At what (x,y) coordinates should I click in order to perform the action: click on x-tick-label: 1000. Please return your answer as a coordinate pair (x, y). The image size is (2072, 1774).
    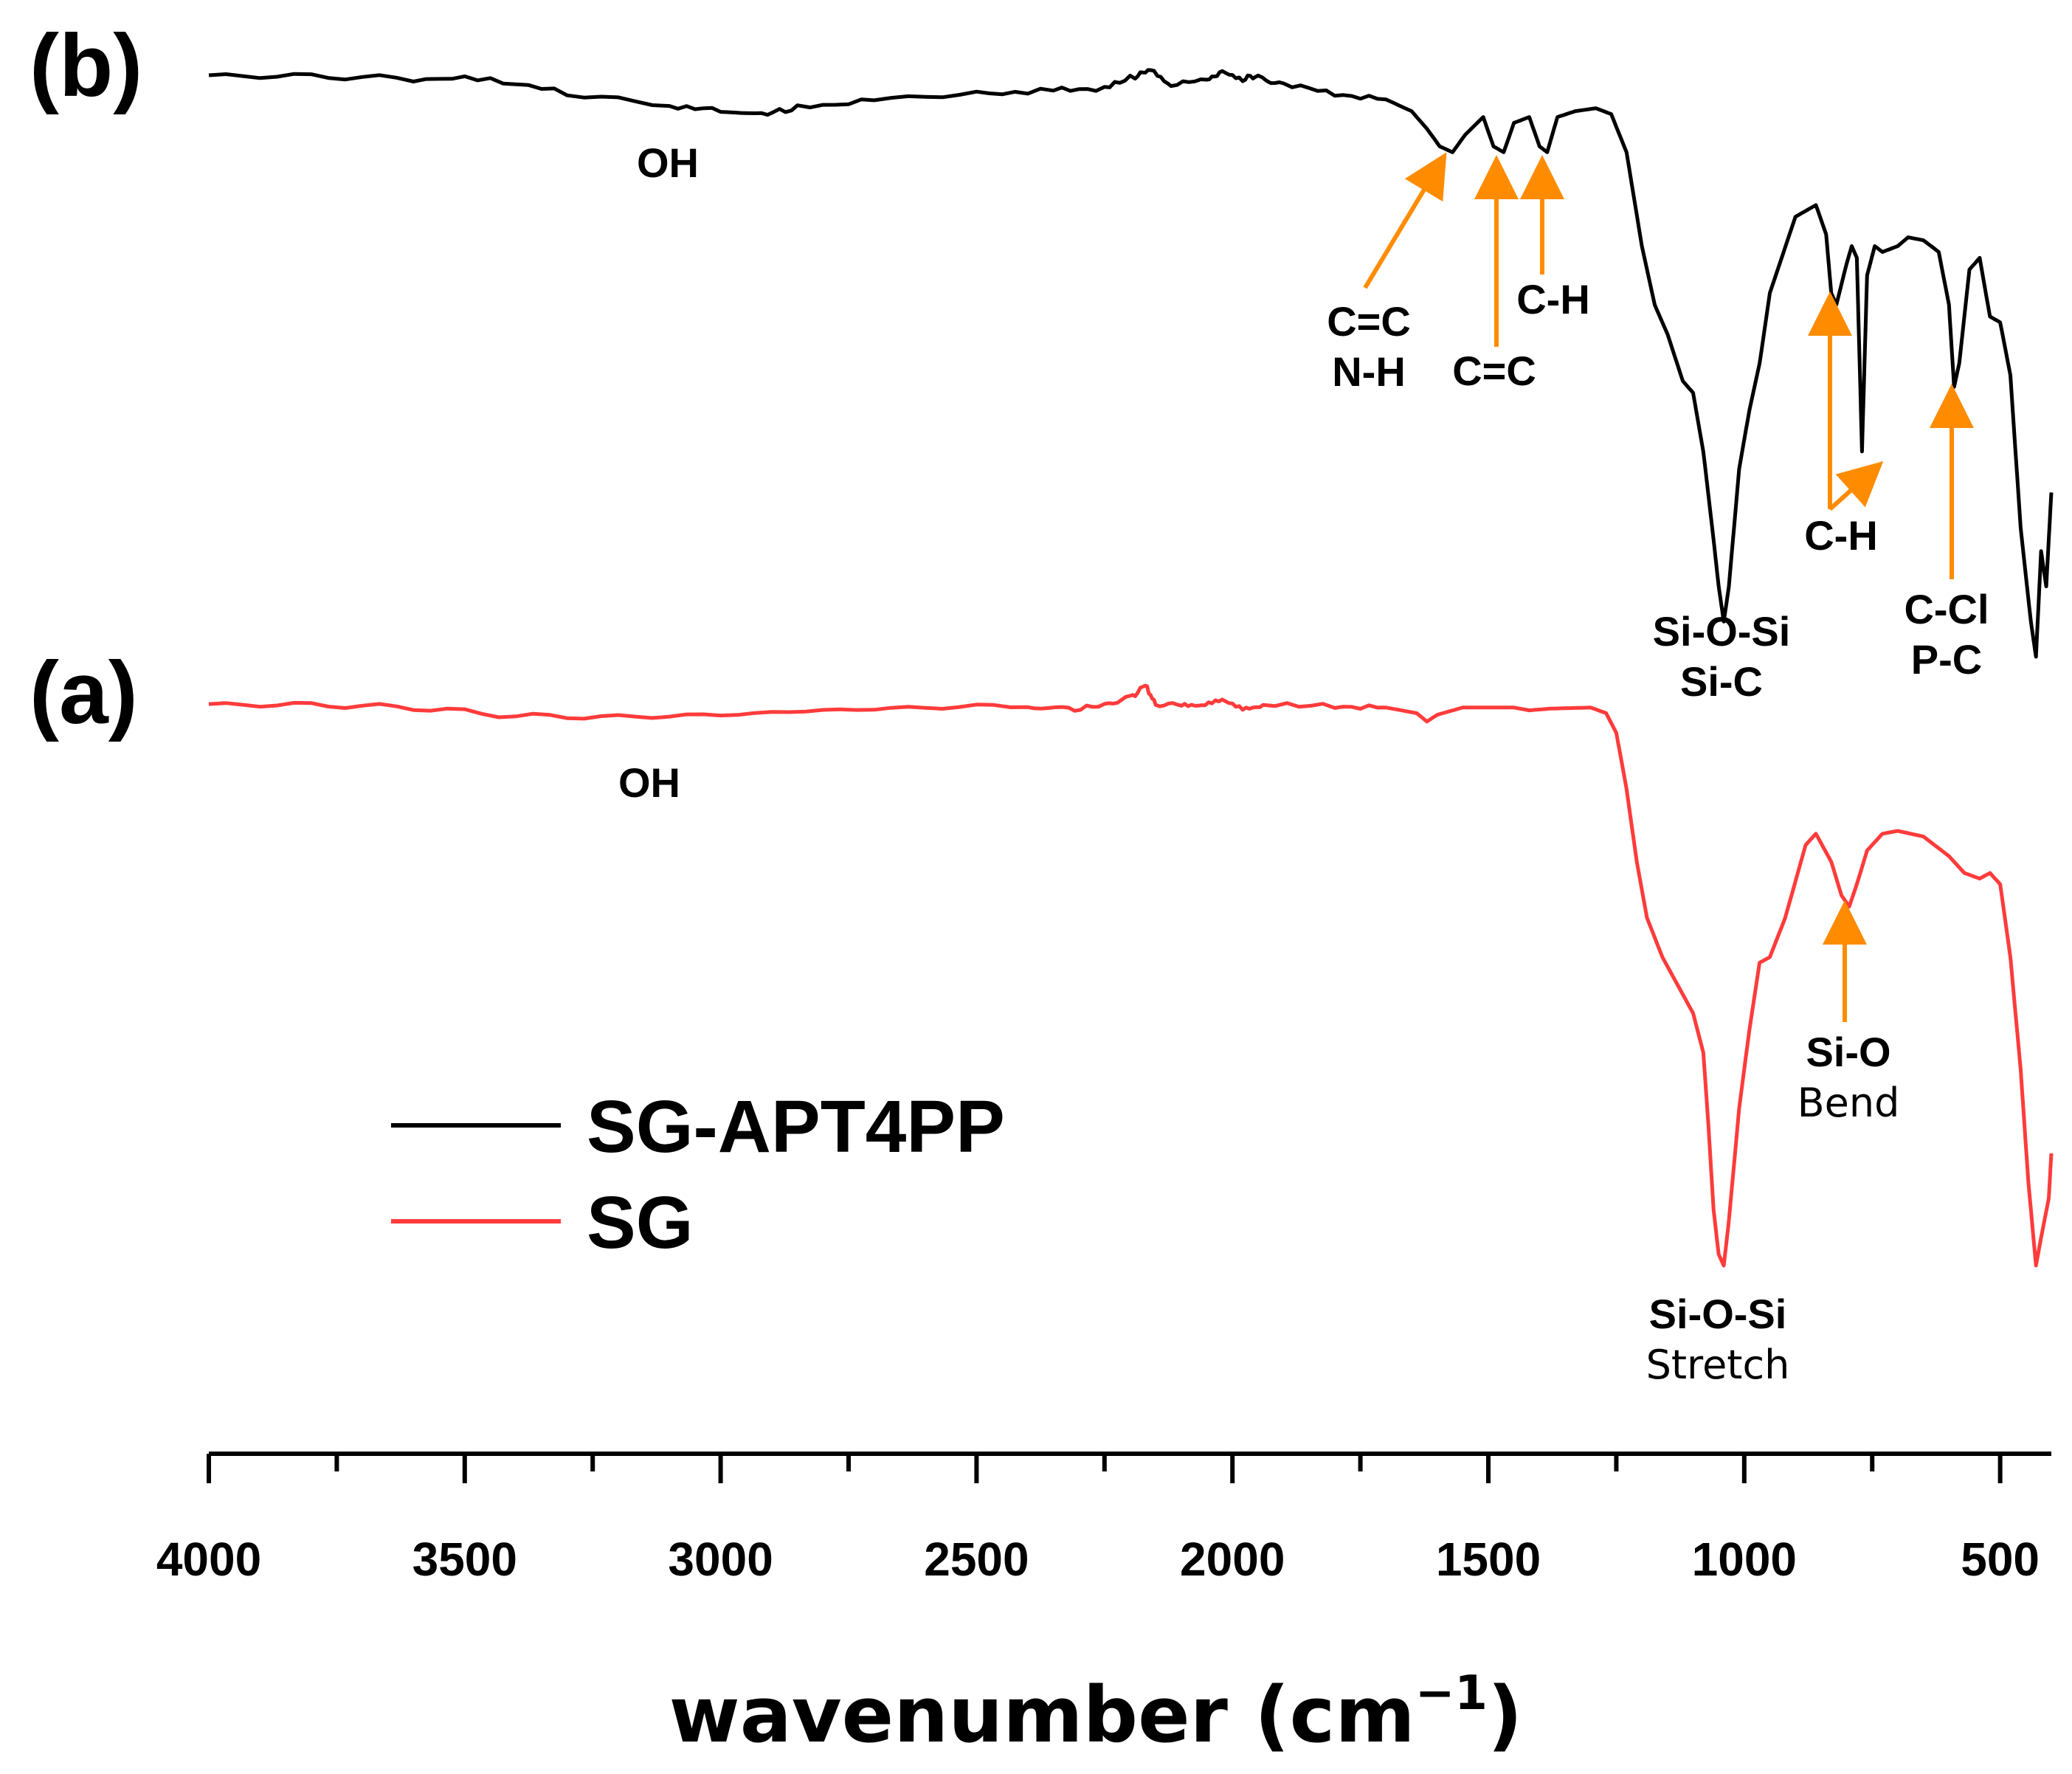
    Looking at the image, I should click on (1744, 1559).